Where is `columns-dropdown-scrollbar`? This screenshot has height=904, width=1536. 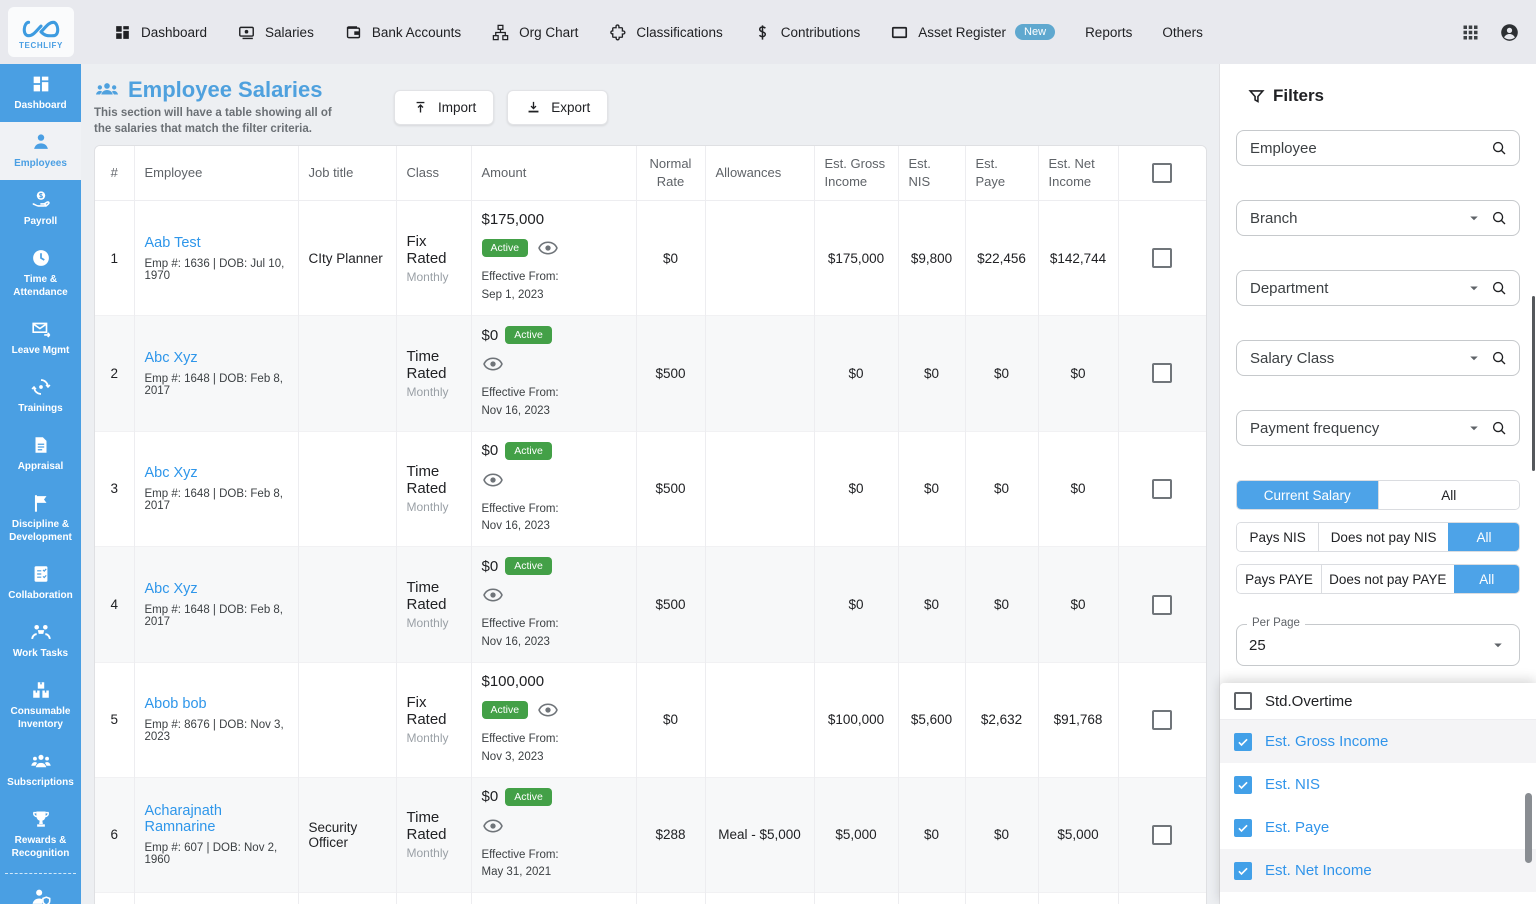
columns-dropdown-scrollbar is located at coordinates (1528, 828).